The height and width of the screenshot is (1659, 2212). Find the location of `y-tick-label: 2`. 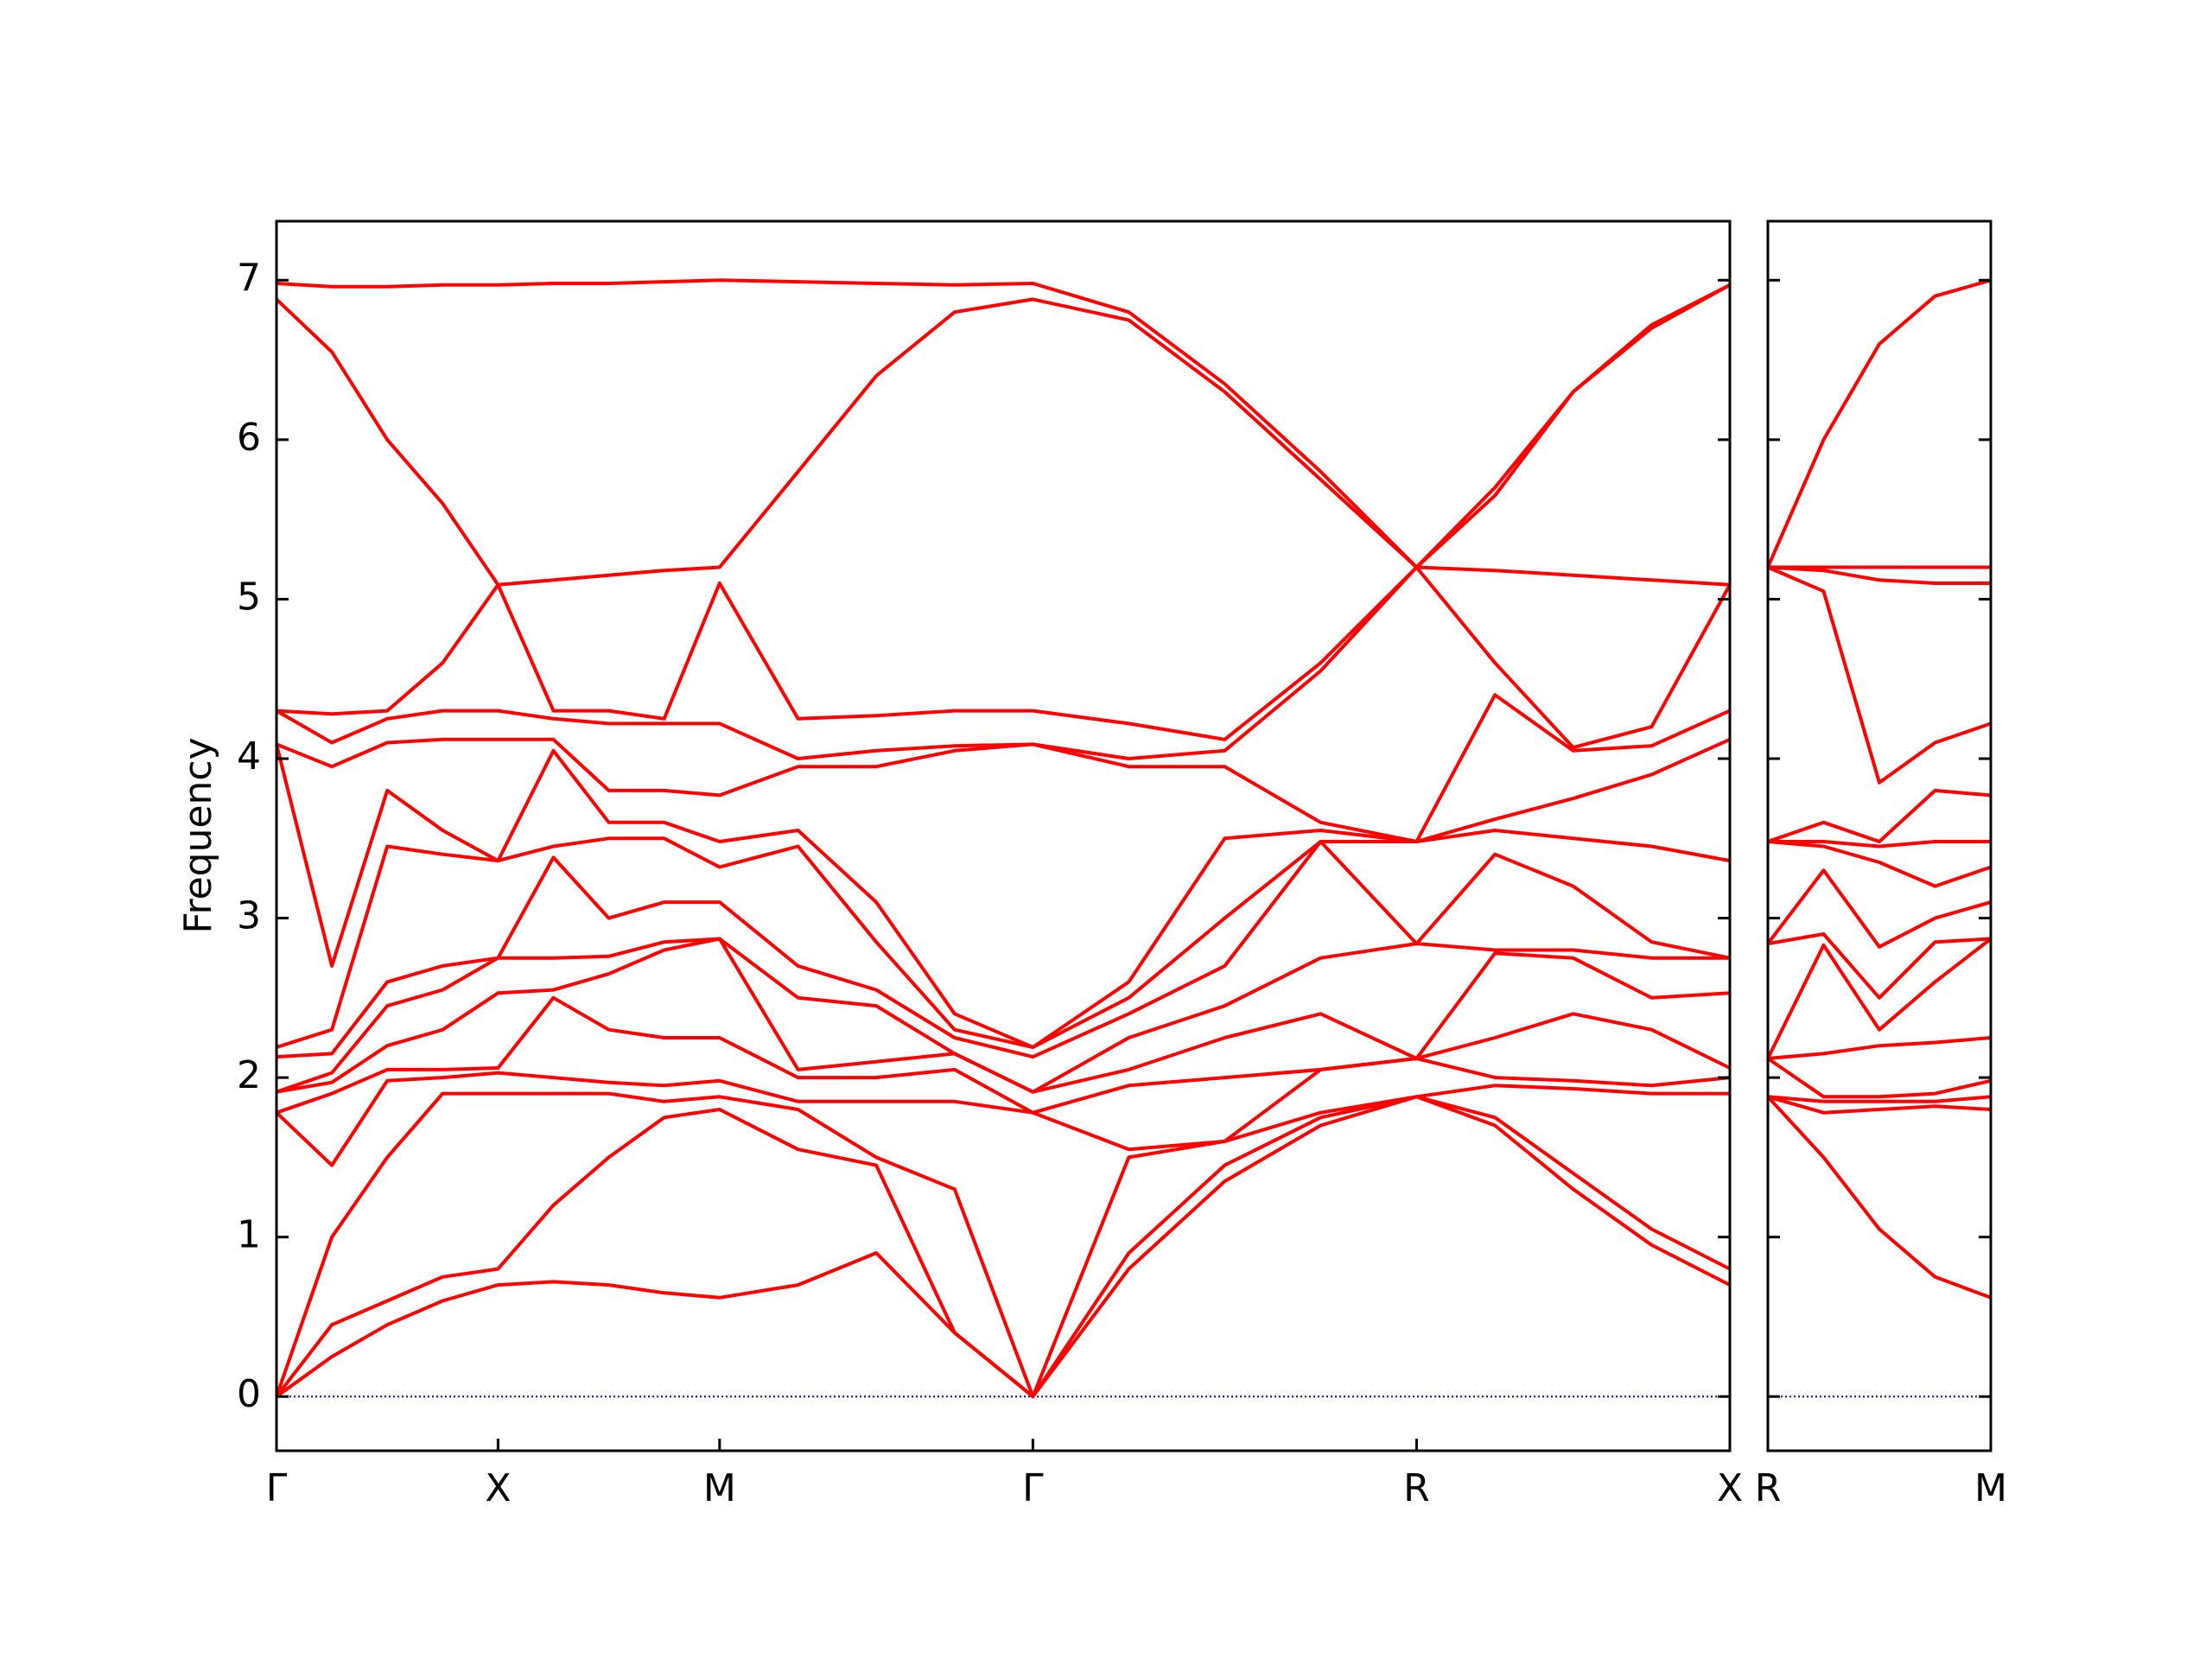

y-tick-label: 2 is located at coordinates (249, 1075).